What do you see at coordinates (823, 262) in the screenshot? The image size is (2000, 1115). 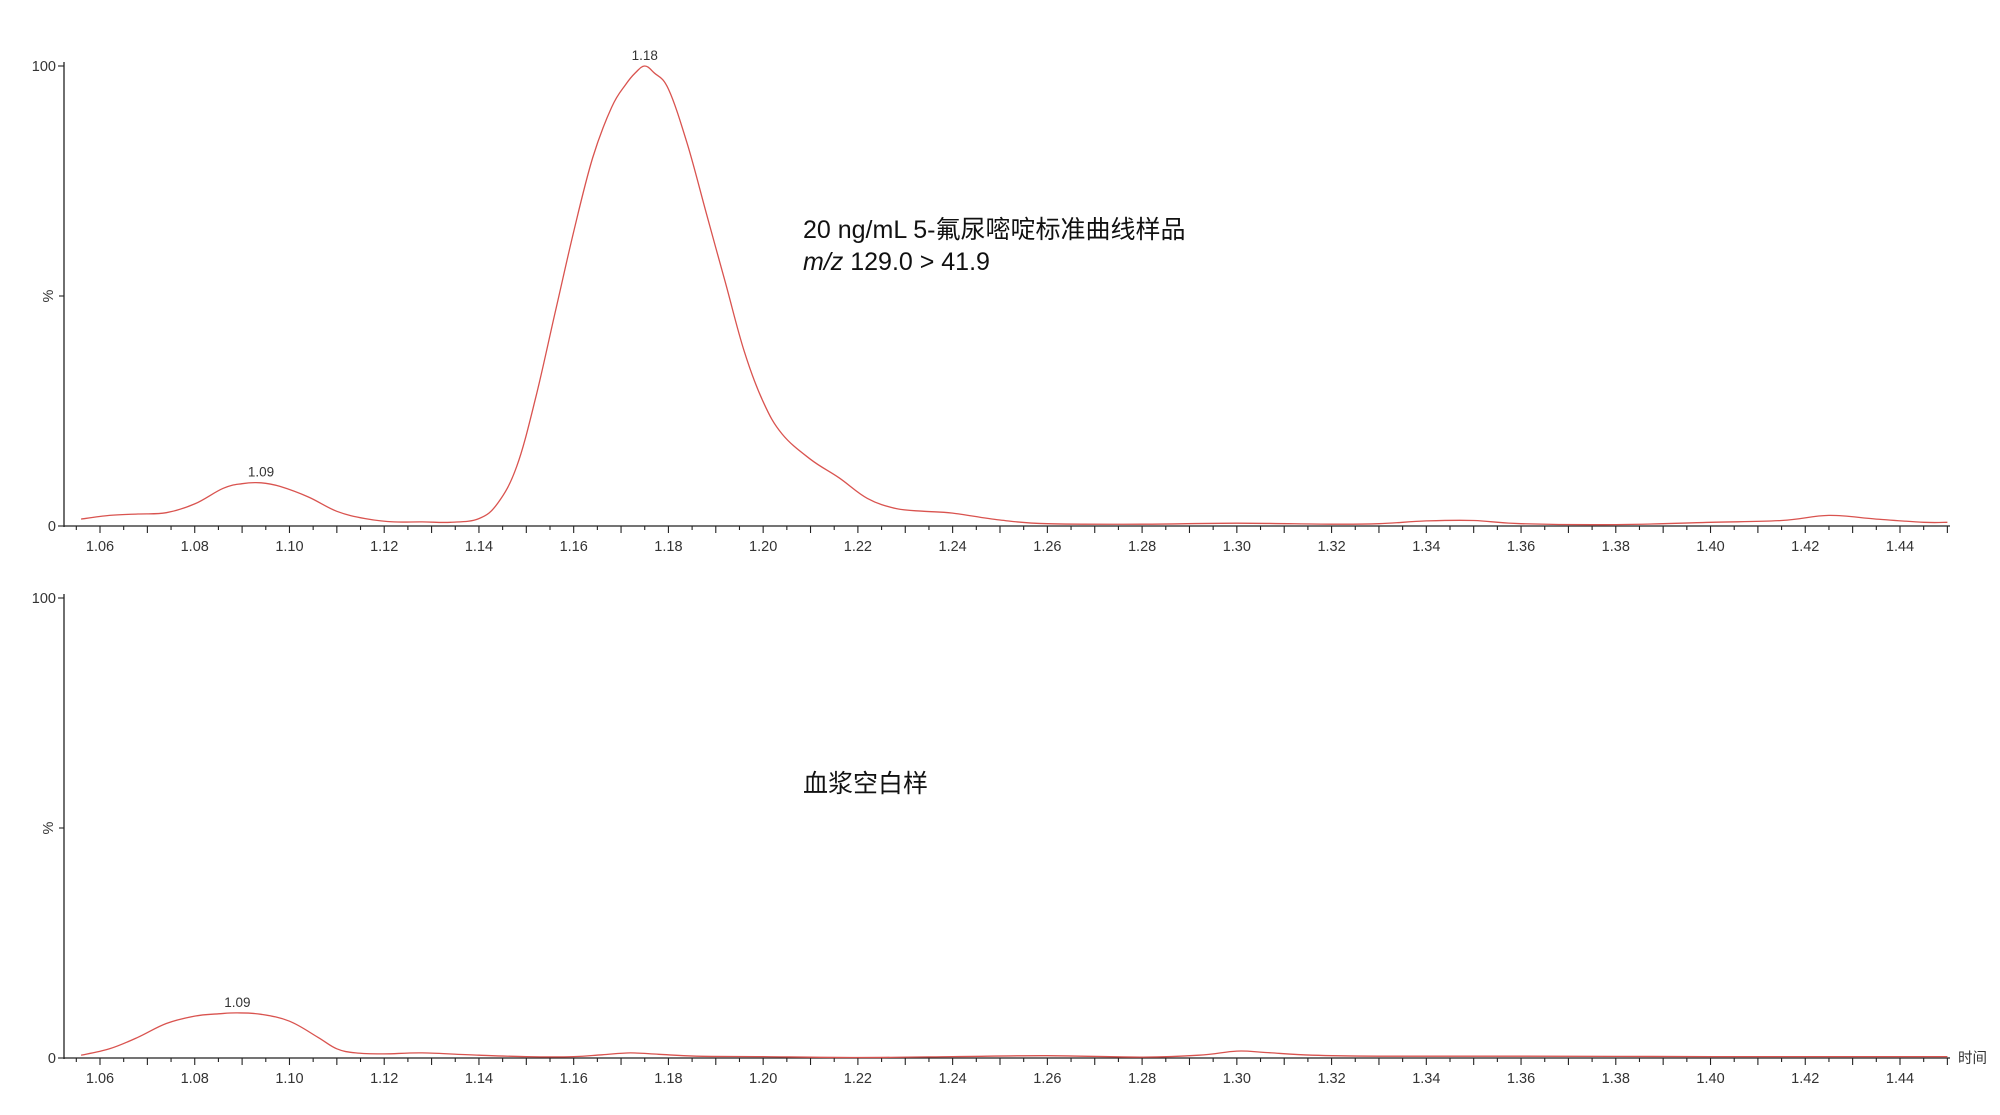 I see `mz-symbol: m/z` at bounding box center [823, 262].